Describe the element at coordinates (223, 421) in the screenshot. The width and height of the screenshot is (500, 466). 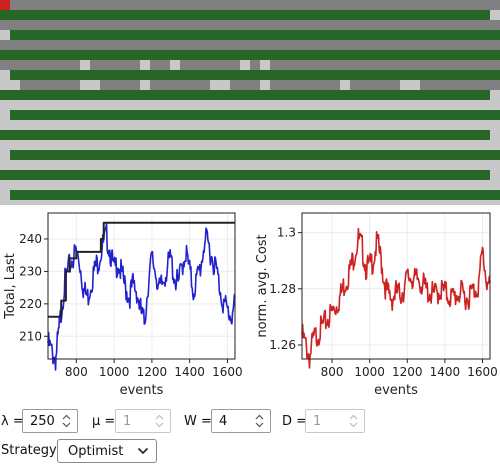
I see `w-value: 4` at that location.